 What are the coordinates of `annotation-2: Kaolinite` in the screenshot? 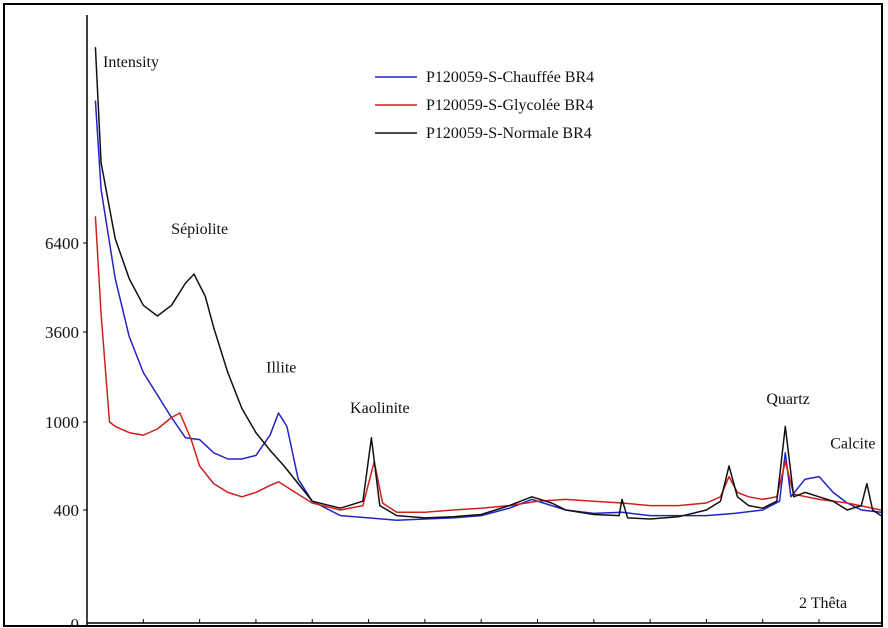 It's located at (380, 408).